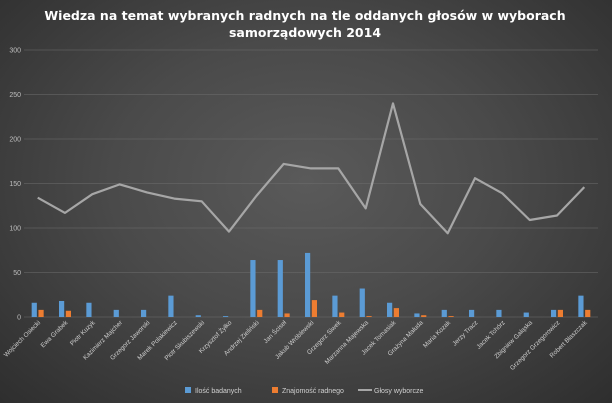 This screenshot has height=403, width=612. I want to click on category-label: Jerzy Tracz, so click(465, 333).